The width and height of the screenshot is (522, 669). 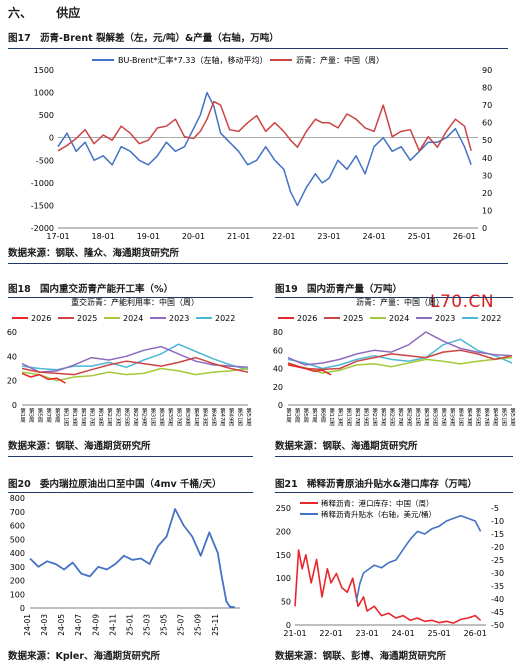 What do you see at coordinates (31, 415) in the screenshot?
I see `chart18-x-tick-label: 第3周` at bounding box center [31, 415].